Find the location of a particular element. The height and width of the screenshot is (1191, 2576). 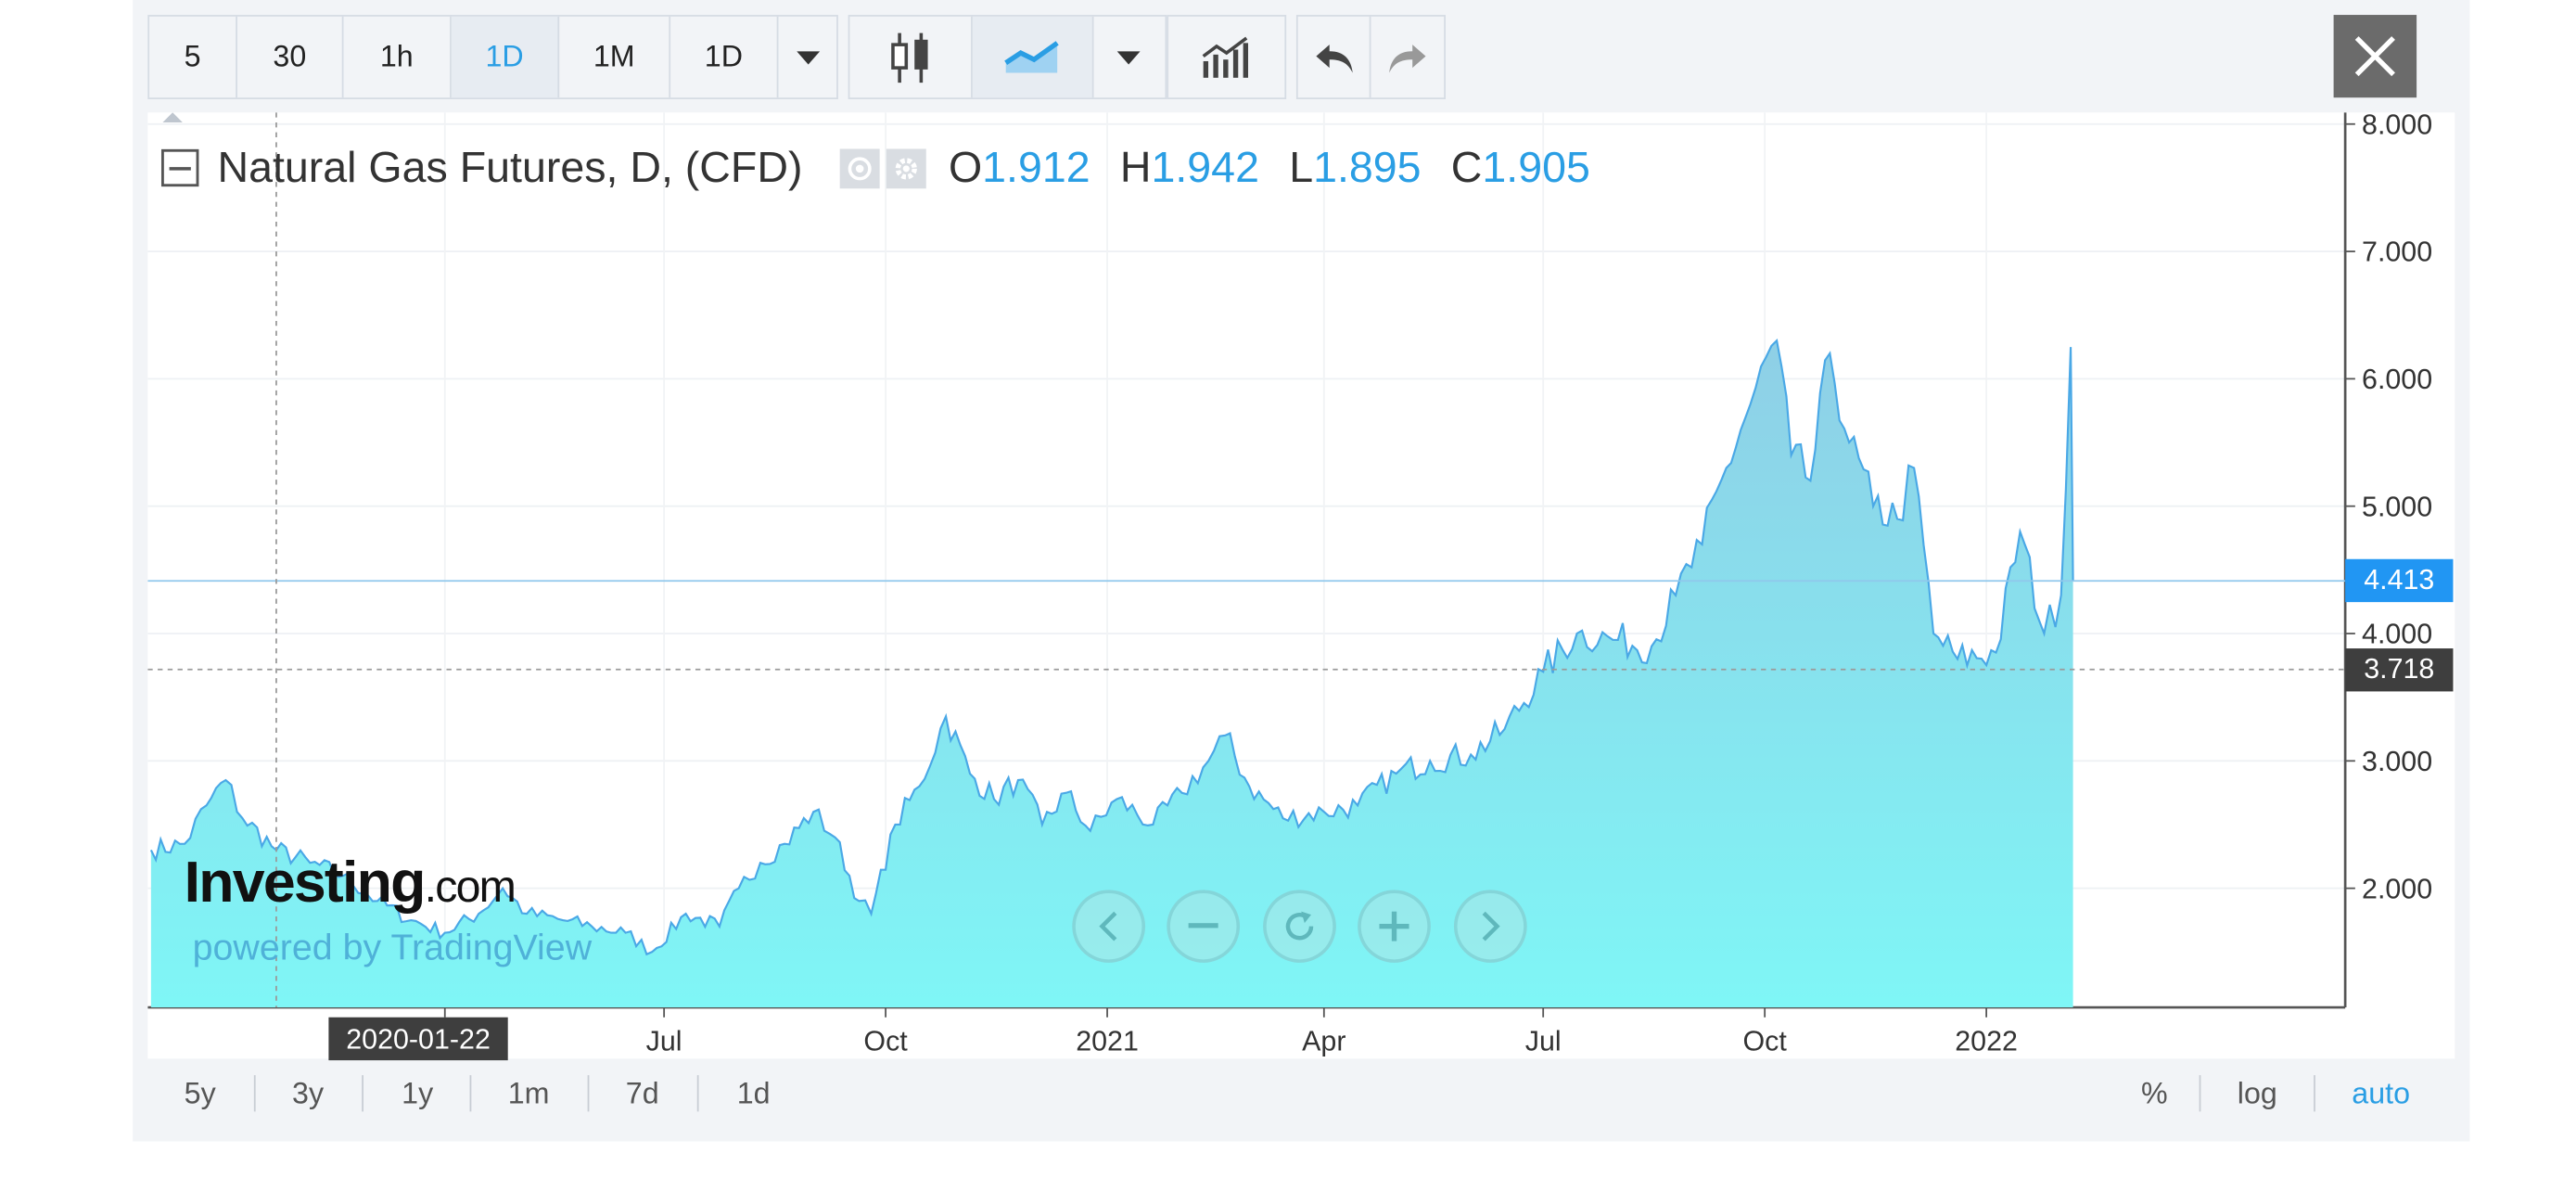

redo-icon is located at coordinates (1407, 58).